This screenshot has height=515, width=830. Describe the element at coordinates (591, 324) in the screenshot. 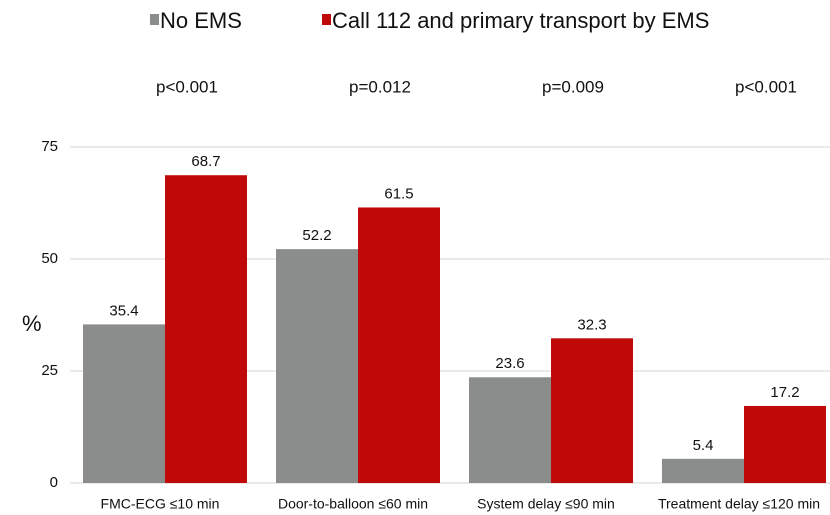

I see `value-label: 32.3` at that location.